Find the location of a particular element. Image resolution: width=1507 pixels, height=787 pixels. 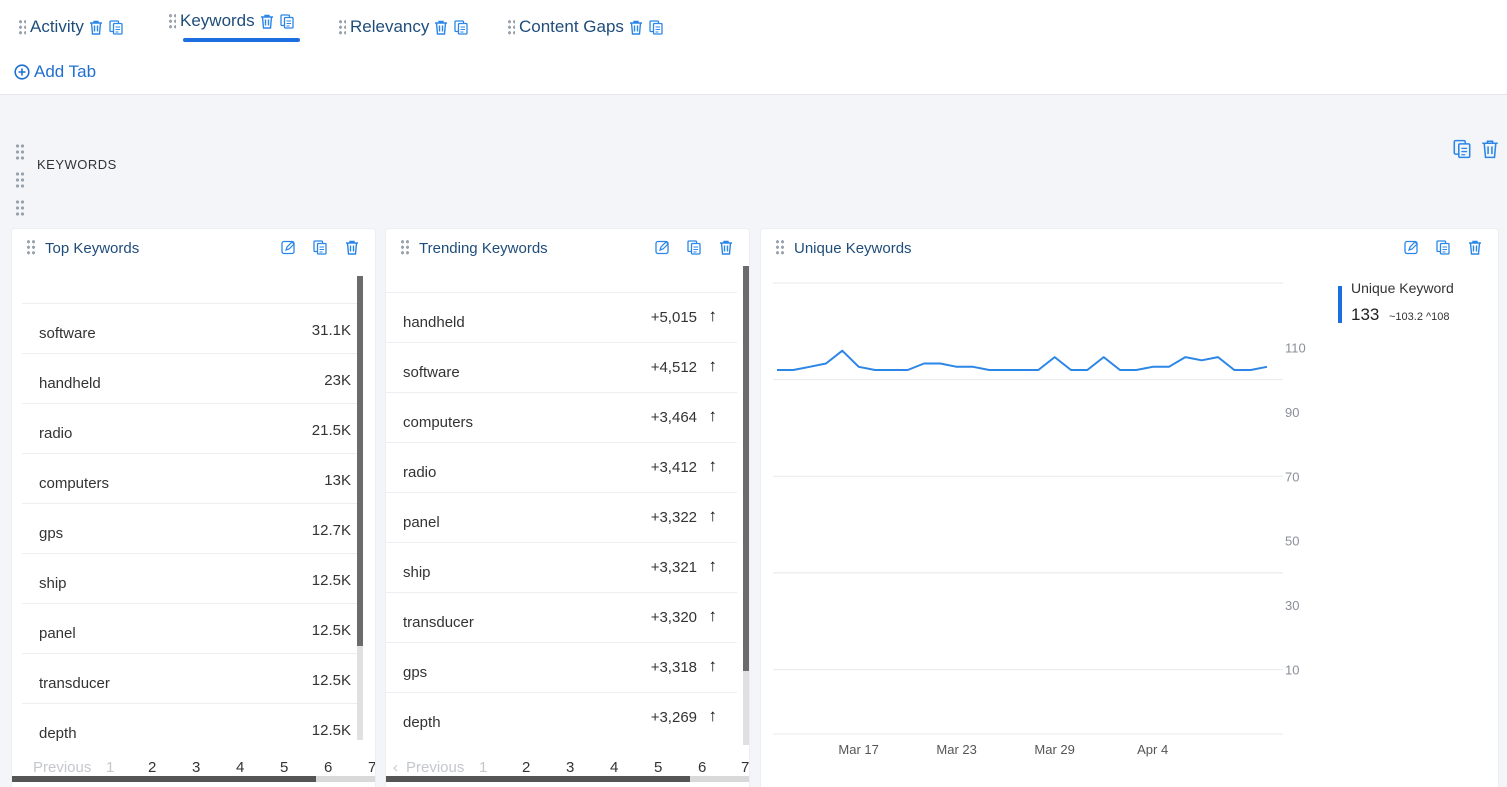

table-row: radio +3,412 ↑ is located at coordinates (561, 467).